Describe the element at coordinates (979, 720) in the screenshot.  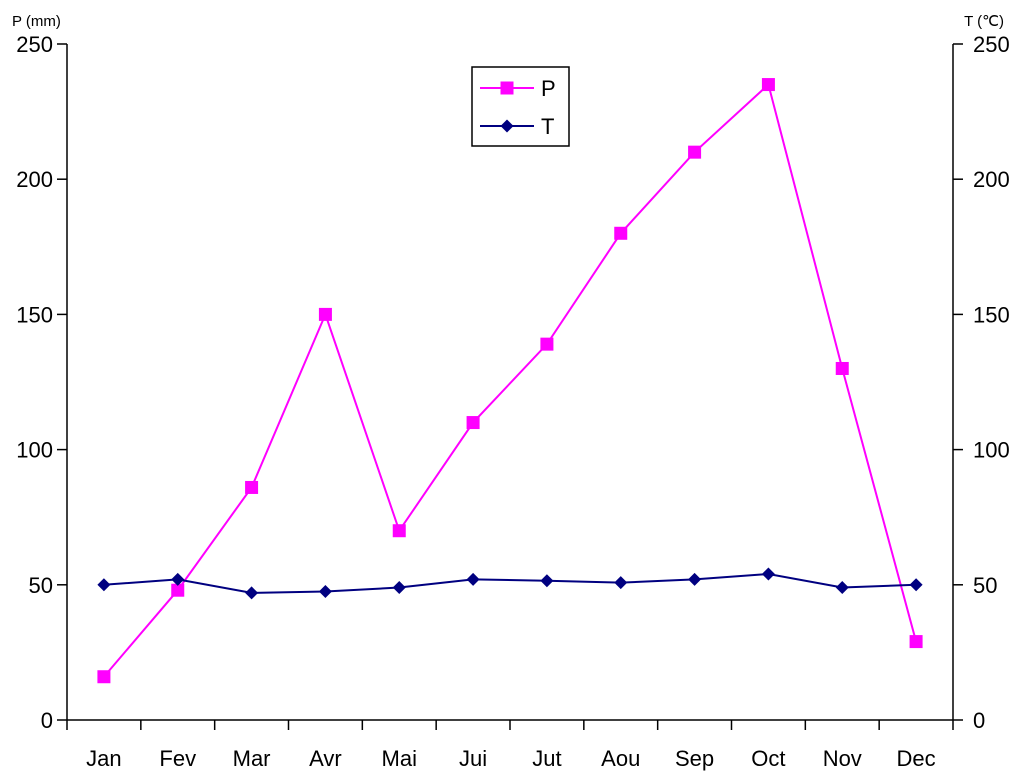
I see `right-y-tick-label: 0` at that location.